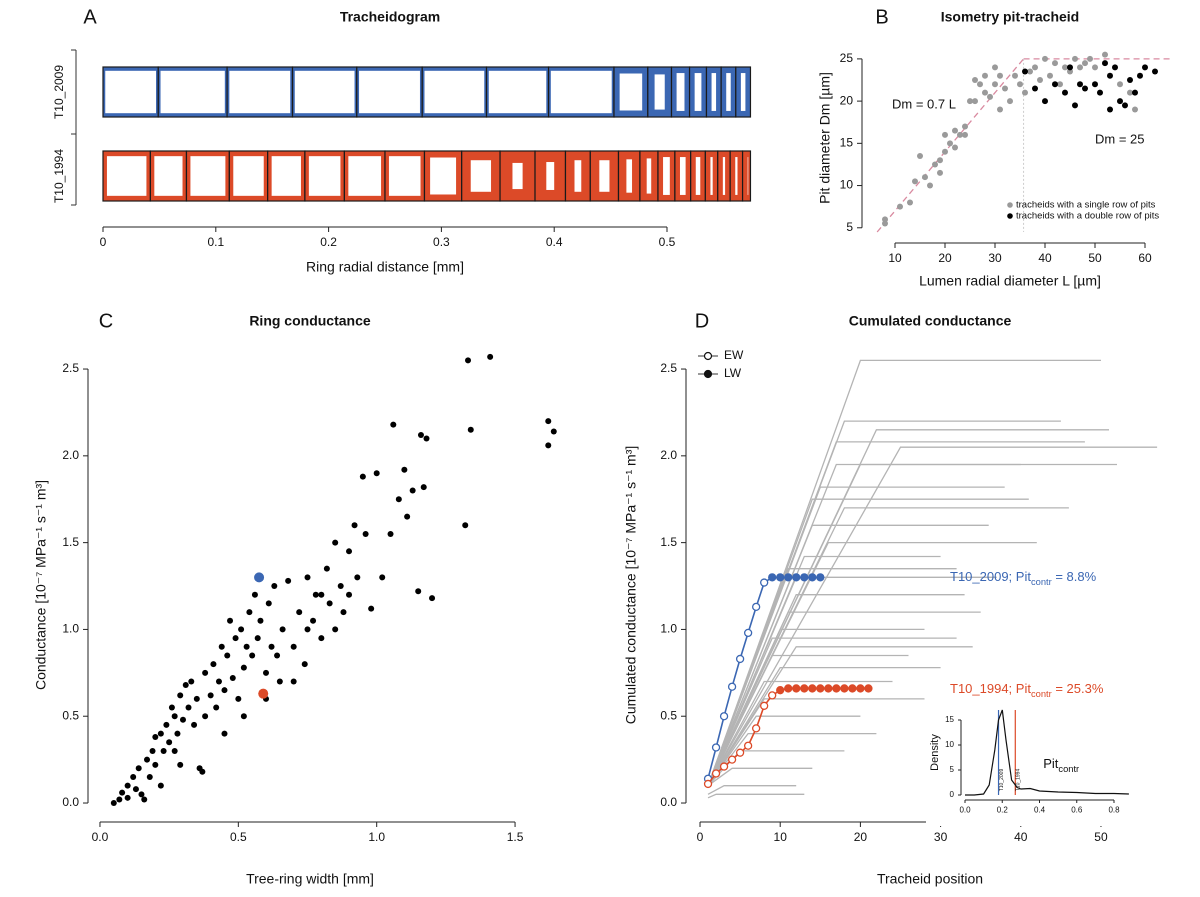 This screenshot has width=1200, height=897. What do you see at coordinates (390, 17) in the screenshot?
I see `panel-title: Tracheidogram` at bounding box center [390, 17].